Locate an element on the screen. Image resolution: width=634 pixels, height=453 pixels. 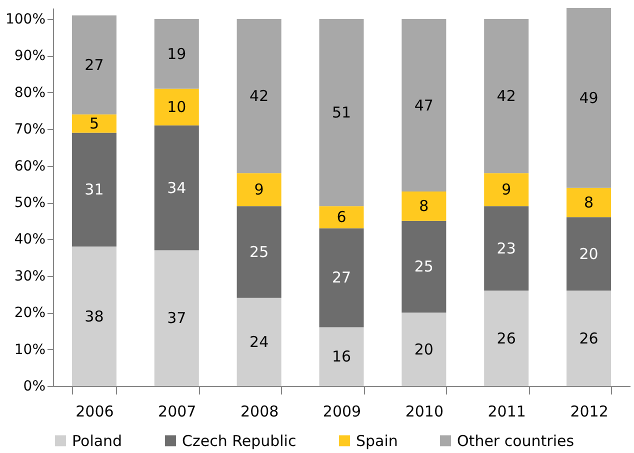
y-tick-label: 90% is located at coordinates (30, 56).